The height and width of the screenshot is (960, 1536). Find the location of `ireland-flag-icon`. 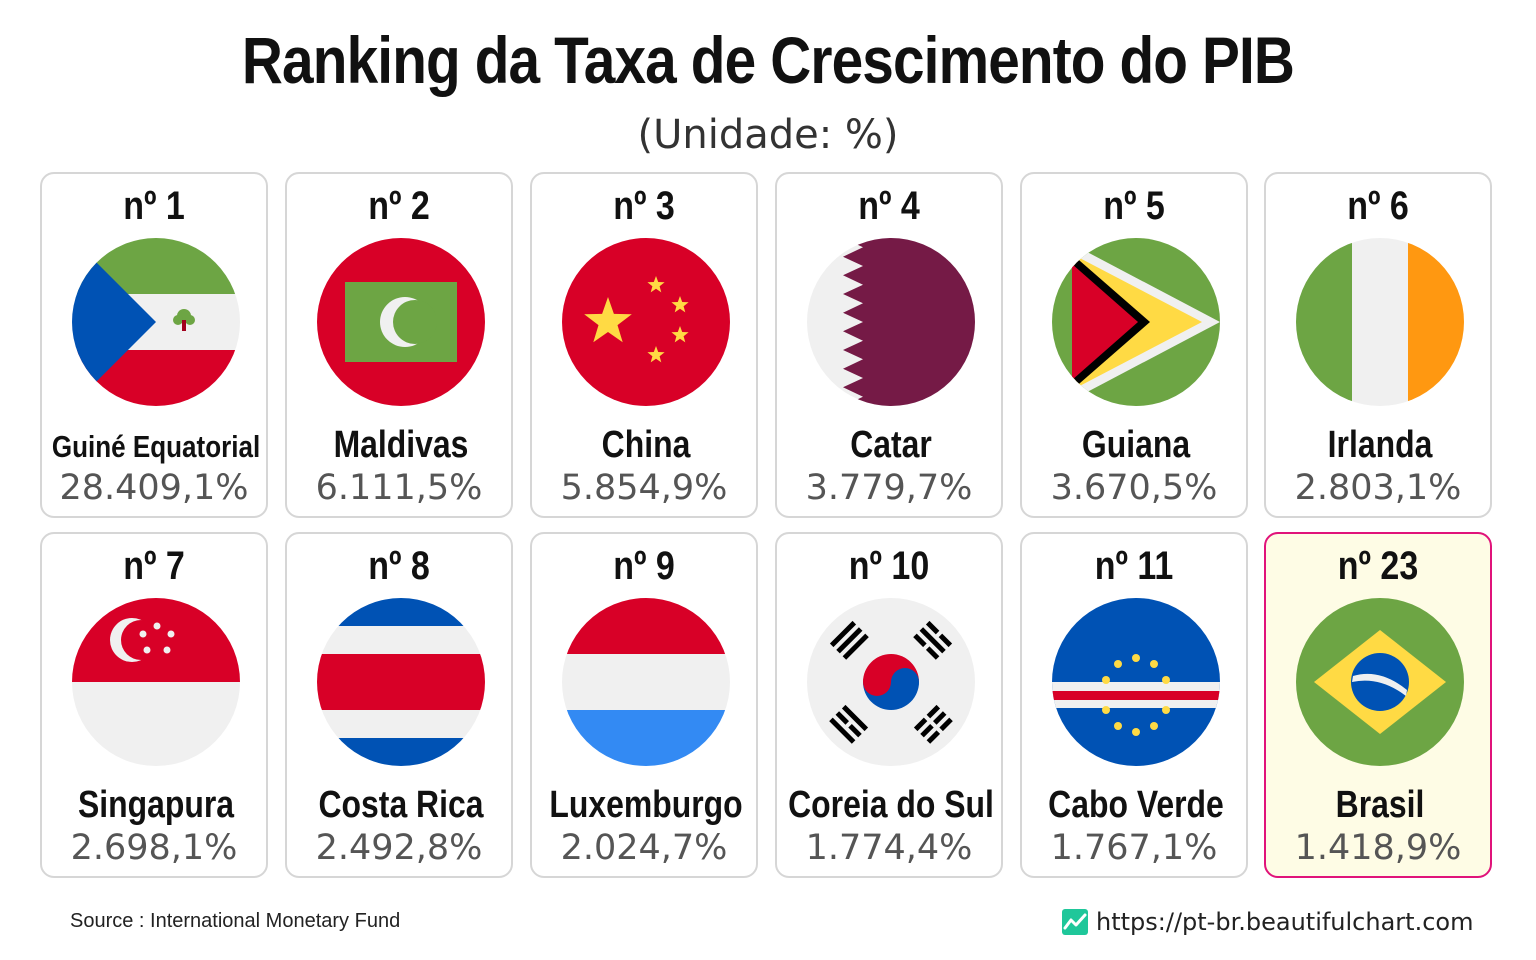

ireland-flag-icon is located at coordinates (1380, 322).